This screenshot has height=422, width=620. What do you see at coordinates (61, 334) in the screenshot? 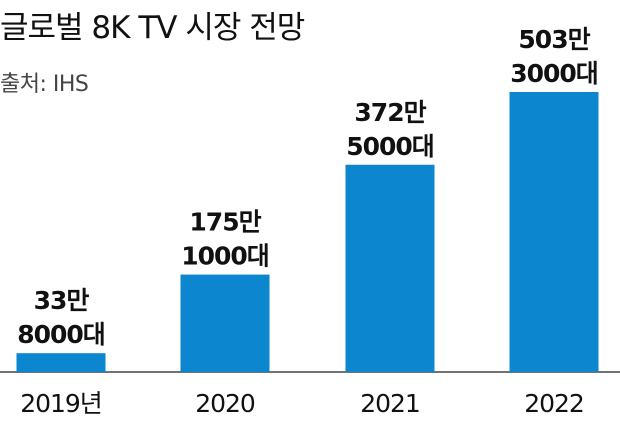
I see `data-label-0-1: 8000대` at bounding box center [61, 334].